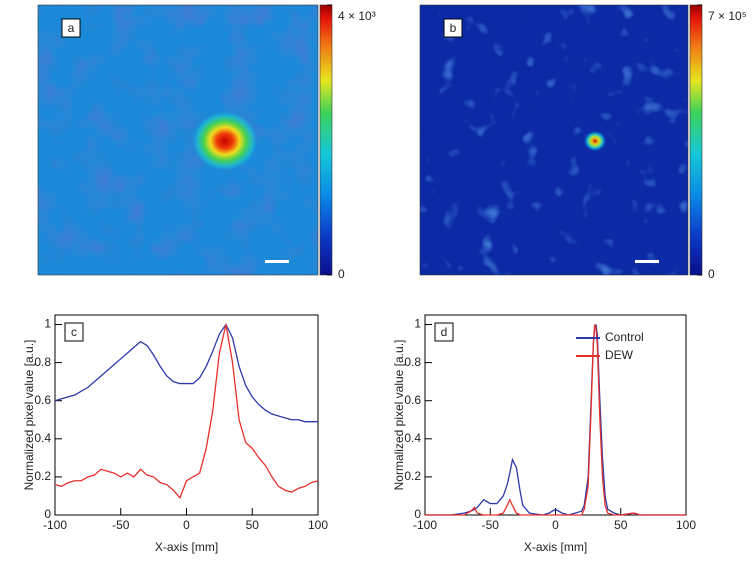 This screenshot has height=563, width=756. What do you see at coordinates (727, 16) in the screenshot?
I see `colorbar-tick-label: 7 × 10⁵` at bounding box center [727, 16].